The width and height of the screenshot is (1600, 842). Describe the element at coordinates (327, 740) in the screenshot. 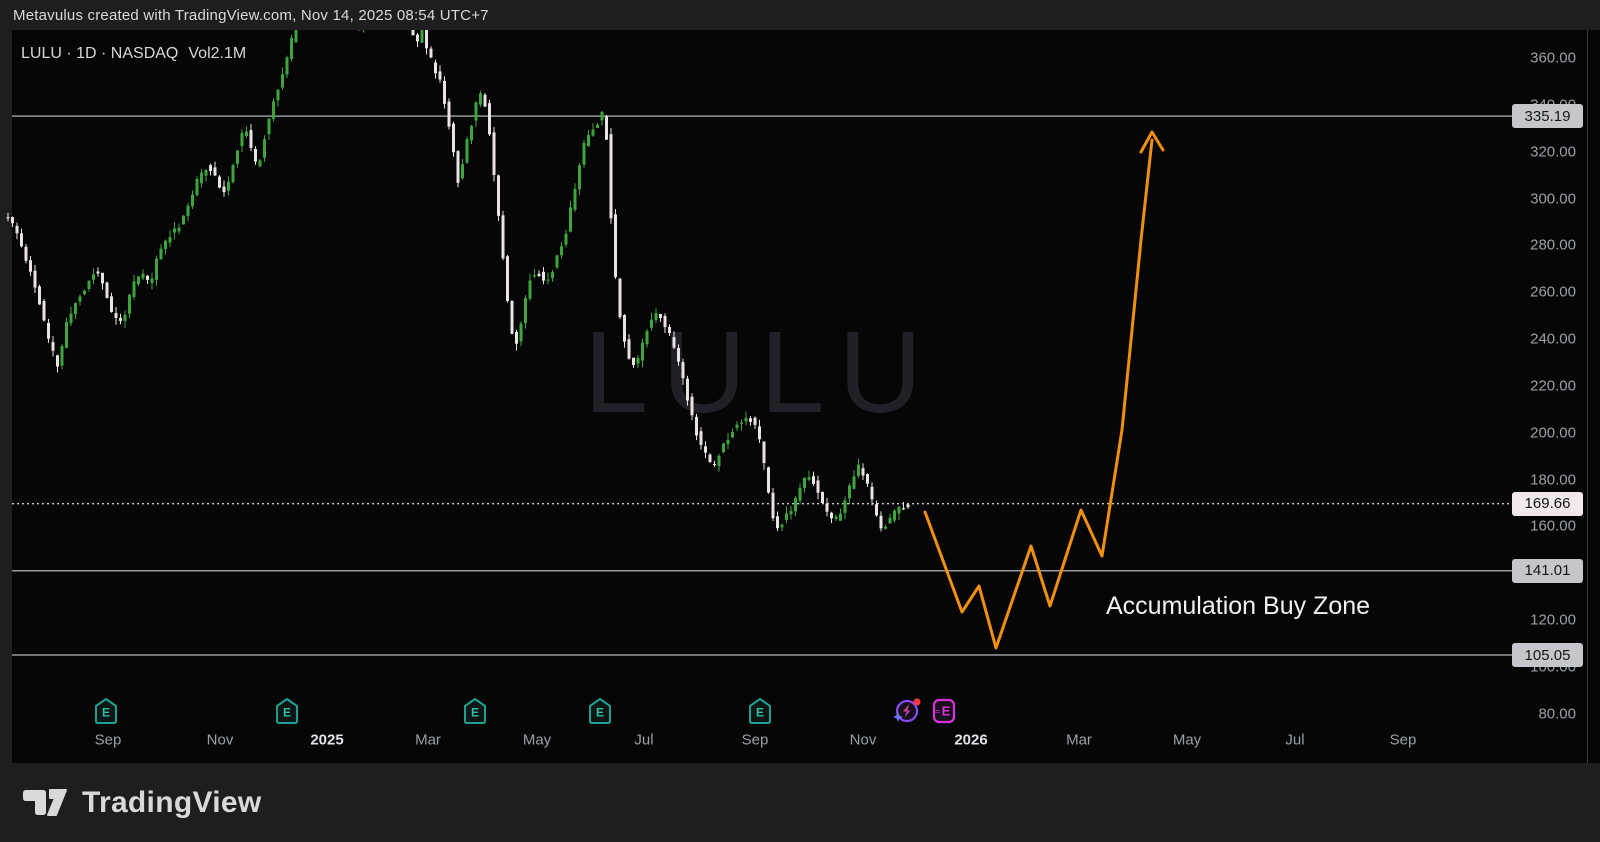

I see `time-tick-2025: 2025` at that location.